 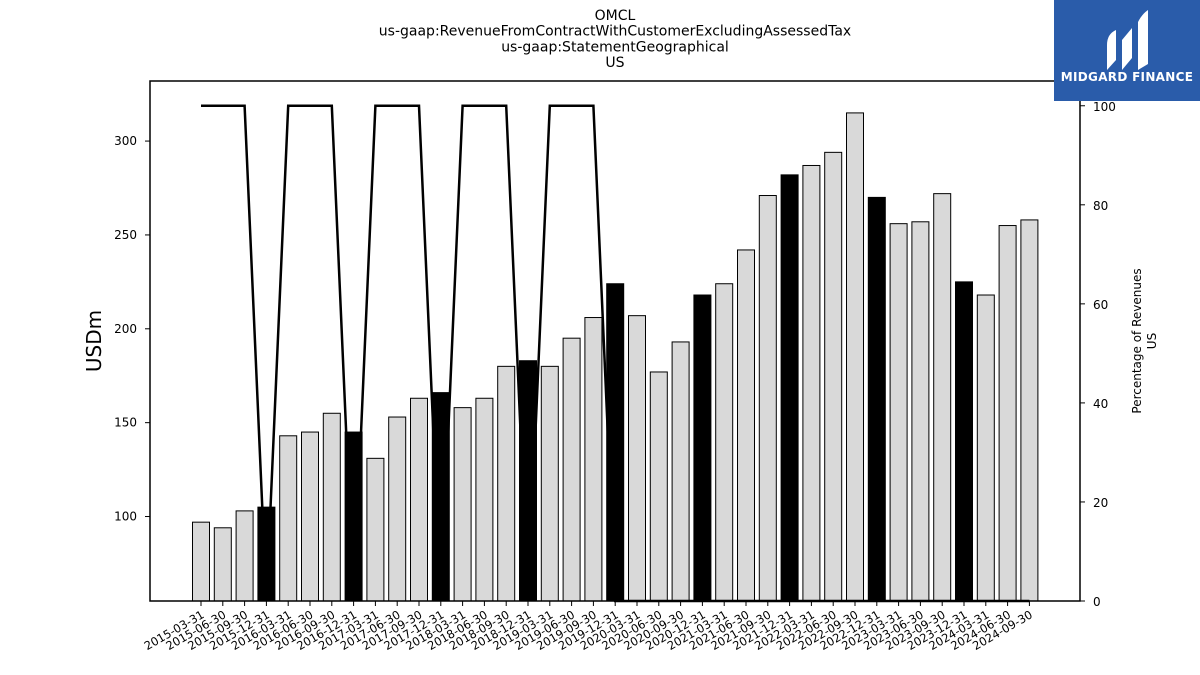 What do you see at coordinates (125, 329) in the screenshot?
I see `y-tick-label: 200` at bounding box center [125, 329].